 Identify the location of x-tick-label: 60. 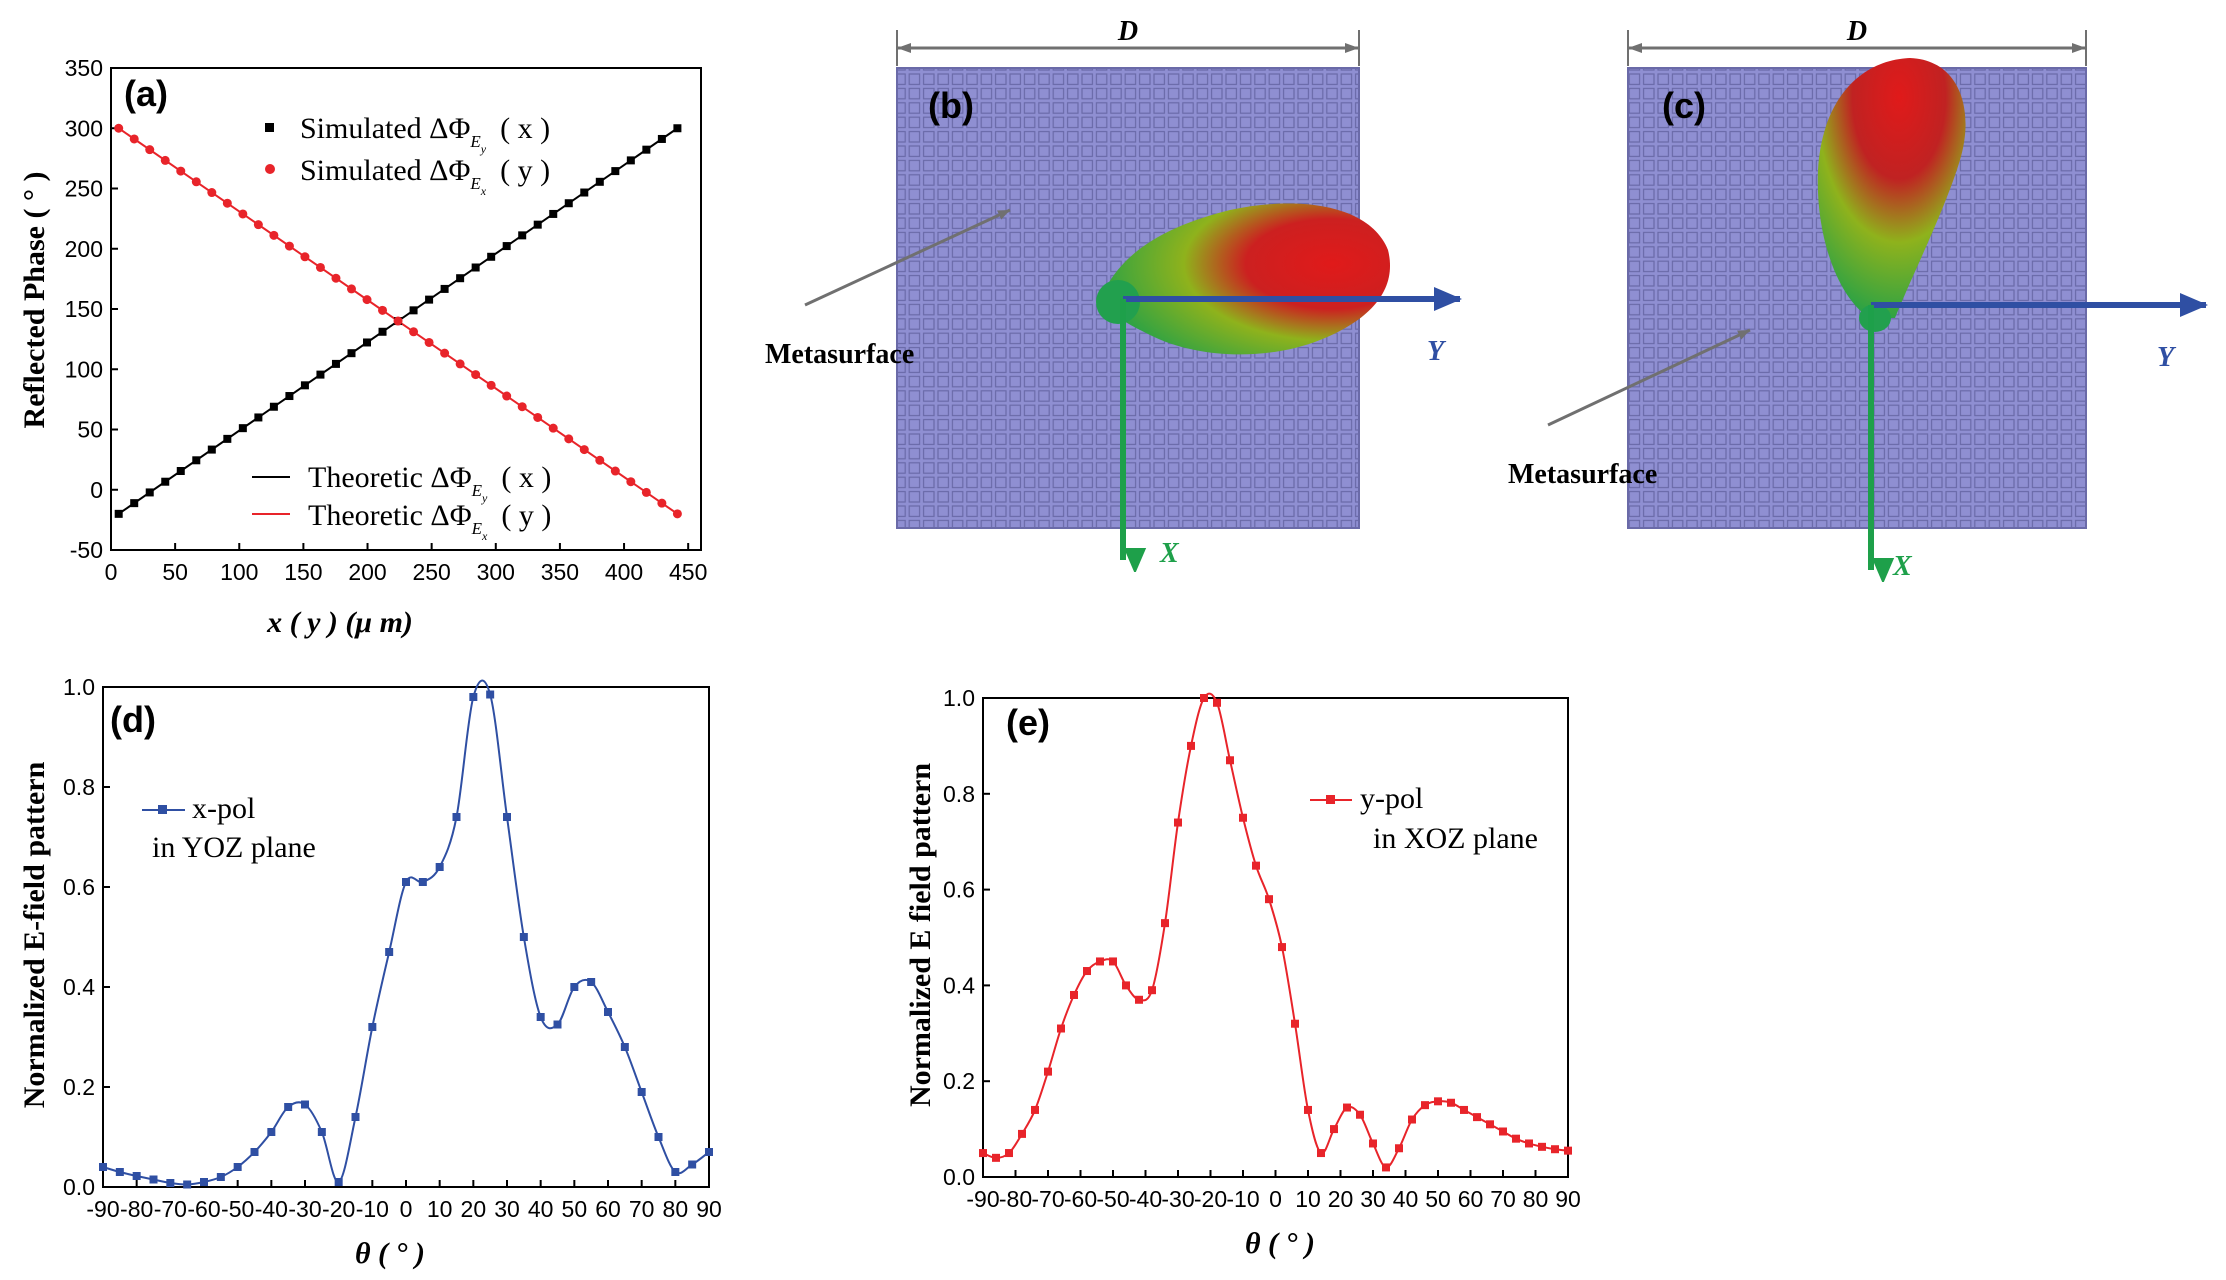
(608, 1209).